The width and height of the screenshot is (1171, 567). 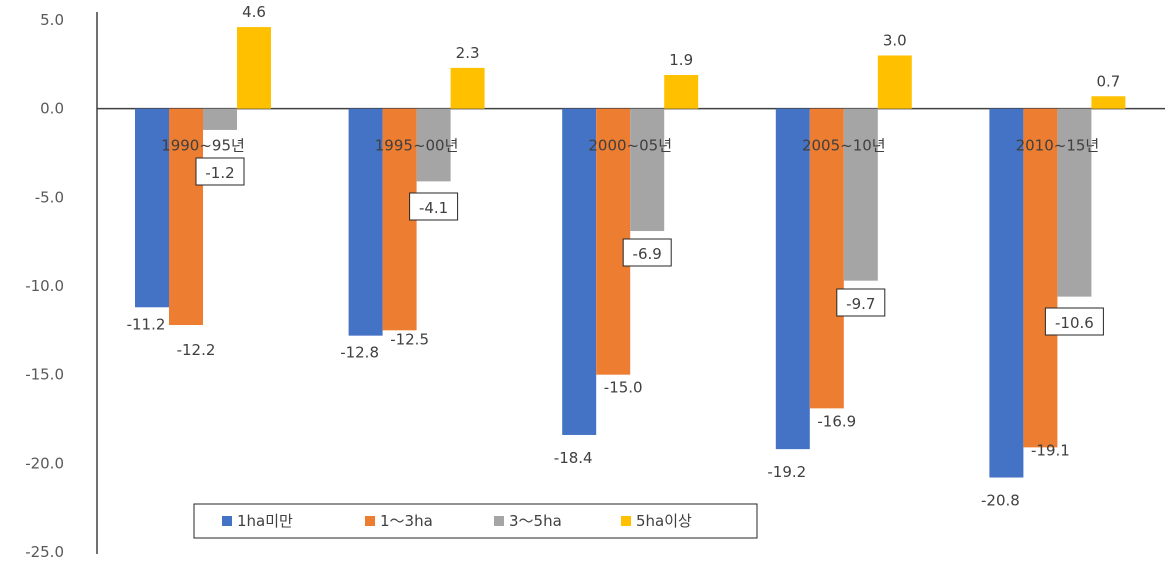 I want to click on data-label: -19.2, so click(x=786, y=472).